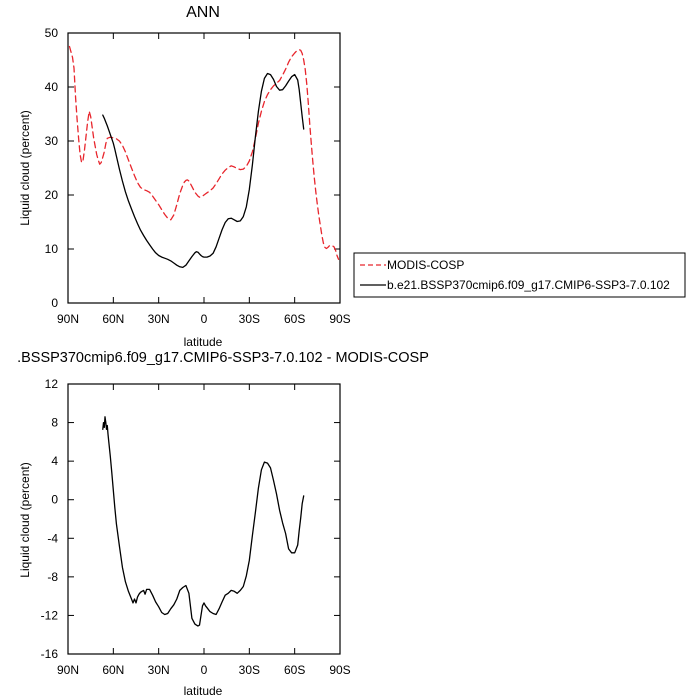  Describe the element at coordinates (203, 12) in the screenshot. I see `panel1-title: ANN` at that location.